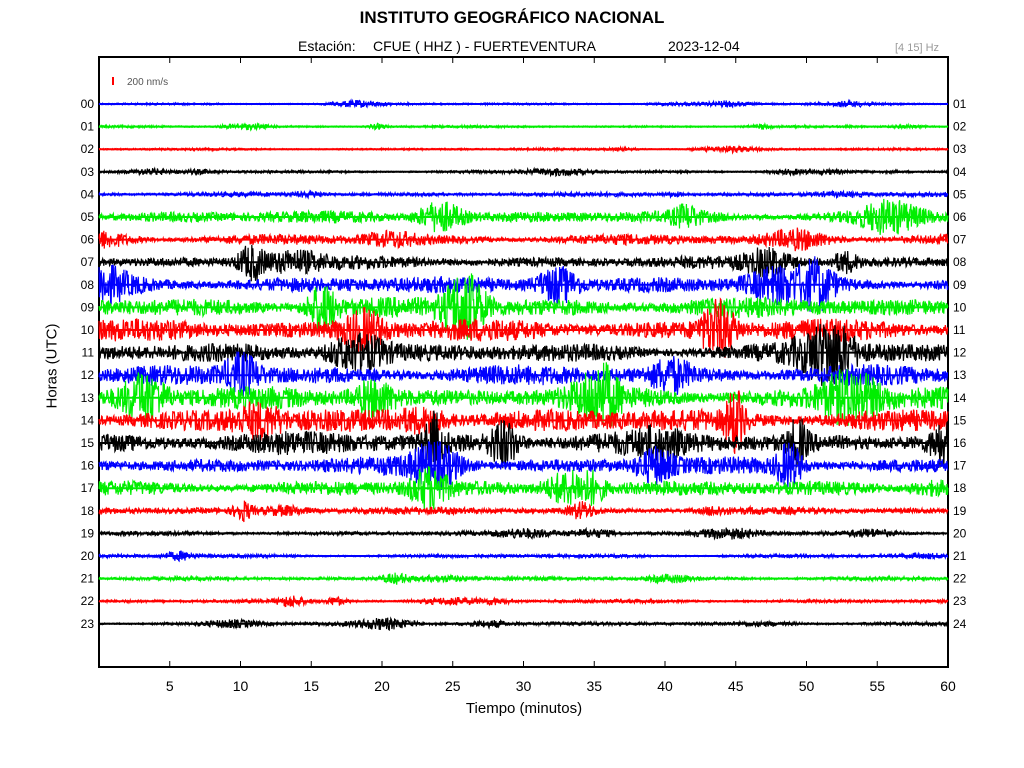 The image size is (1024, 768). Describe the element at coordinates (88, 330) in the screenshot. I see `hour-label-left: 10` at that location.